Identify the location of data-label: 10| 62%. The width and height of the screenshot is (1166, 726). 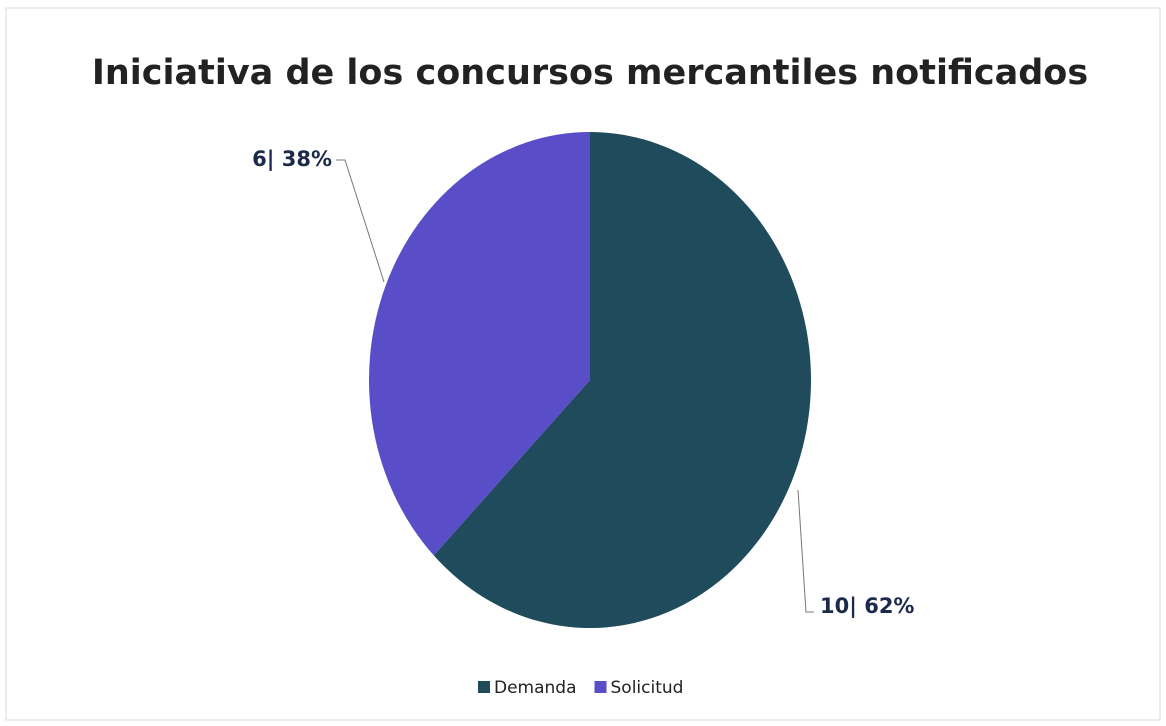
(867, 606).